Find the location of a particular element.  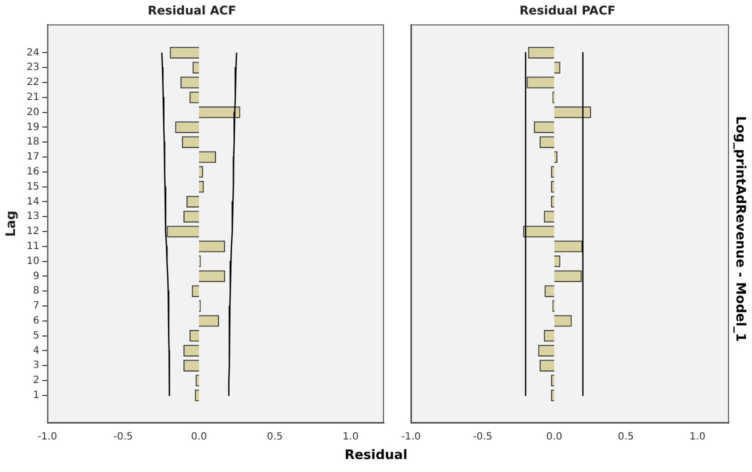

y-tick-label: 12 is located at coordinates (33, 232).